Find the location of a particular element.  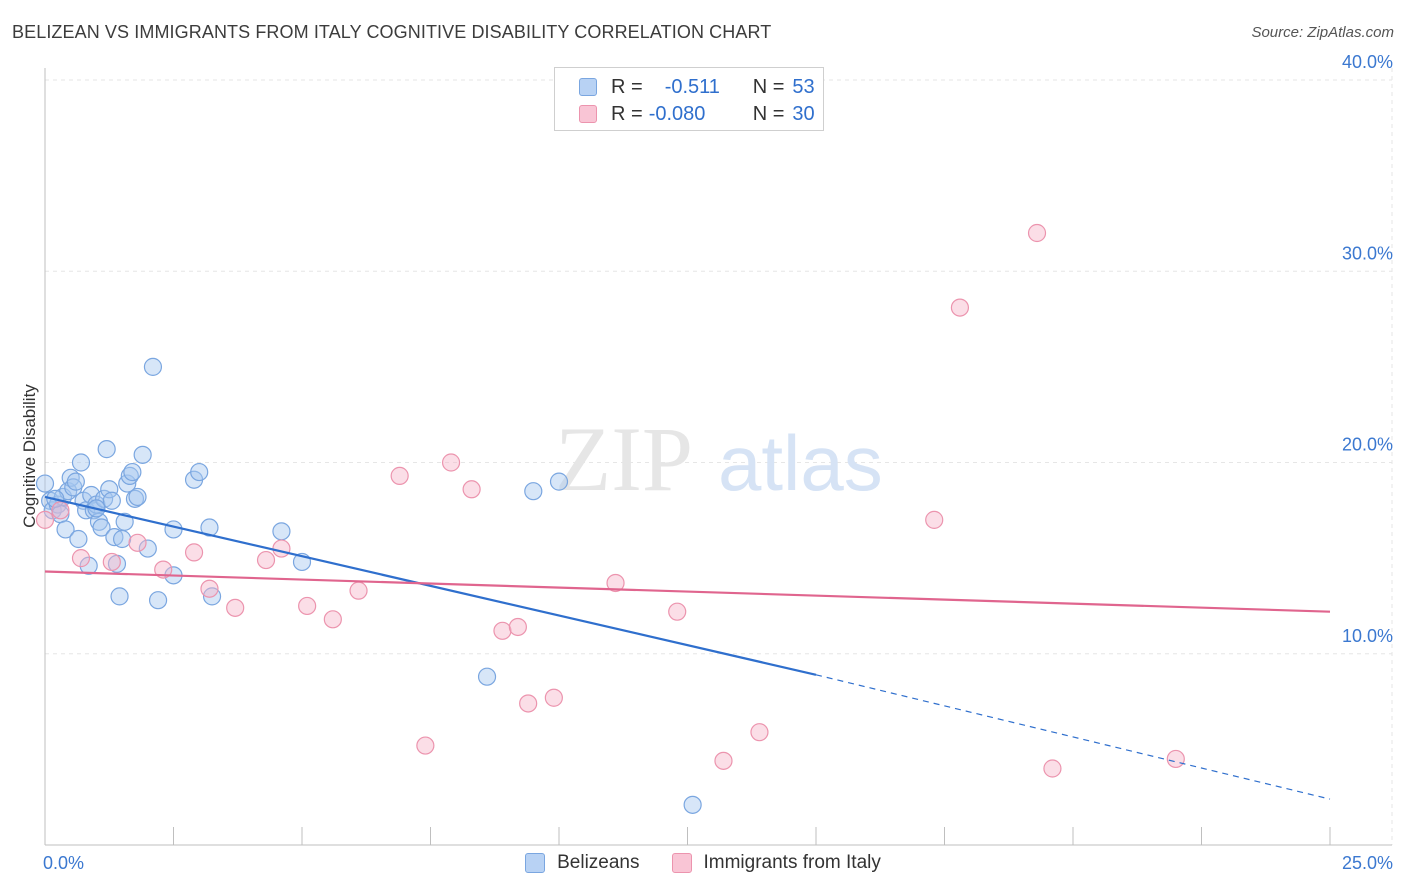

r-value-italy: -0.080 is located at coordinates (677, 113).